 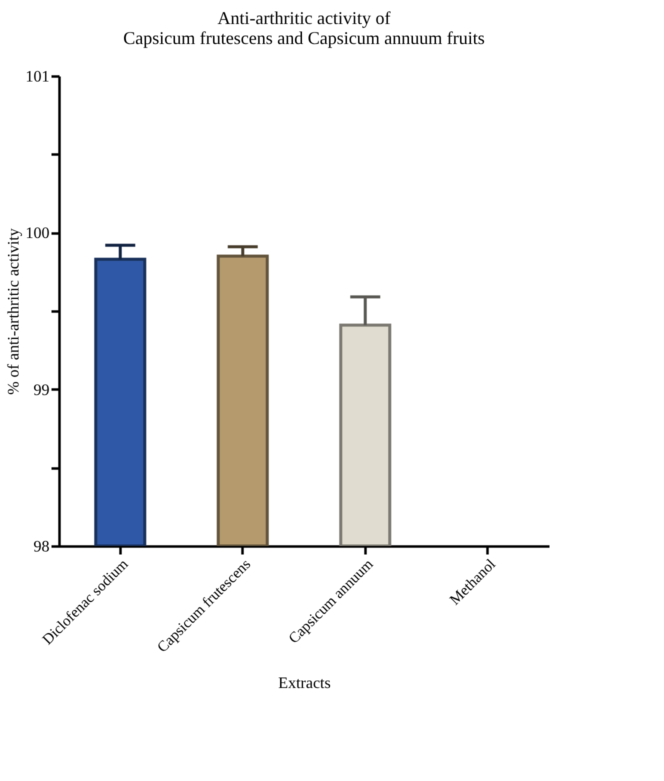 I want to click on y-axis-title: % of anti-arthritic activity, so click(x=14, y=311).